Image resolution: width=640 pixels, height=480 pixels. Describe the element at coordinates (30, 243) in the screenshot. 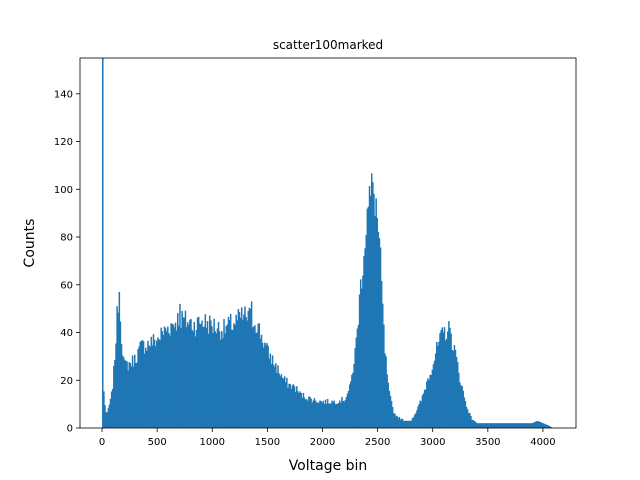

I see `y-axis-label: Counts` at that location.